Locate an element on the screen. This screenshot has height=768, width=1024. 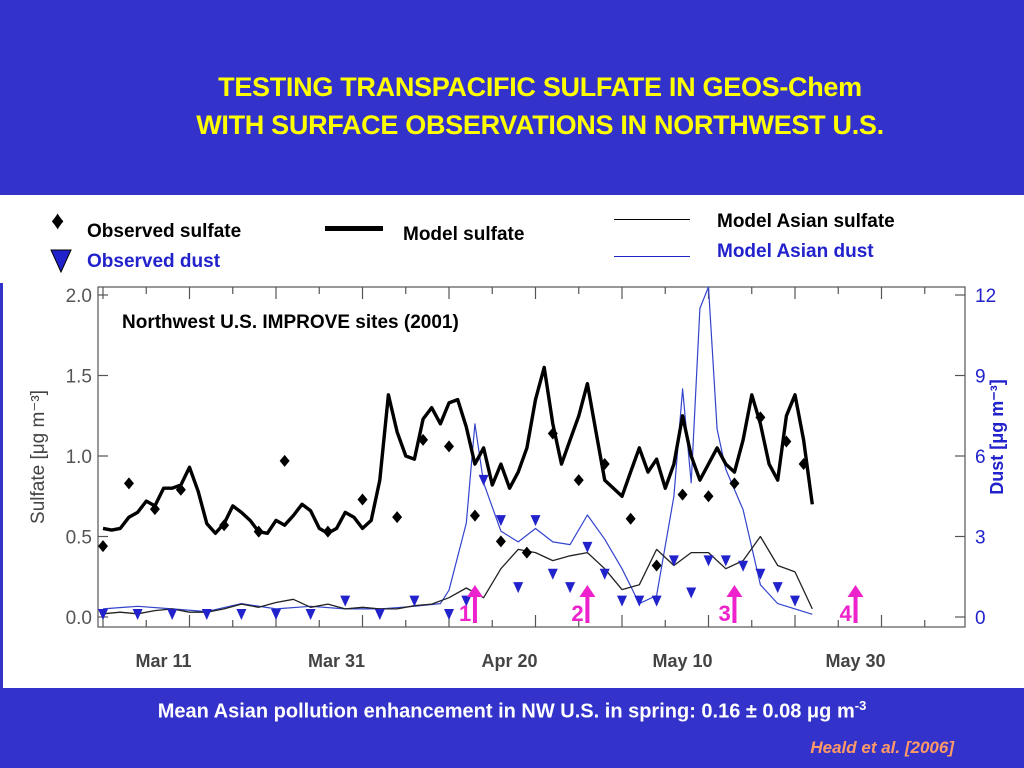
x-tick-label: May 30 is located at coordinates (856, 661).